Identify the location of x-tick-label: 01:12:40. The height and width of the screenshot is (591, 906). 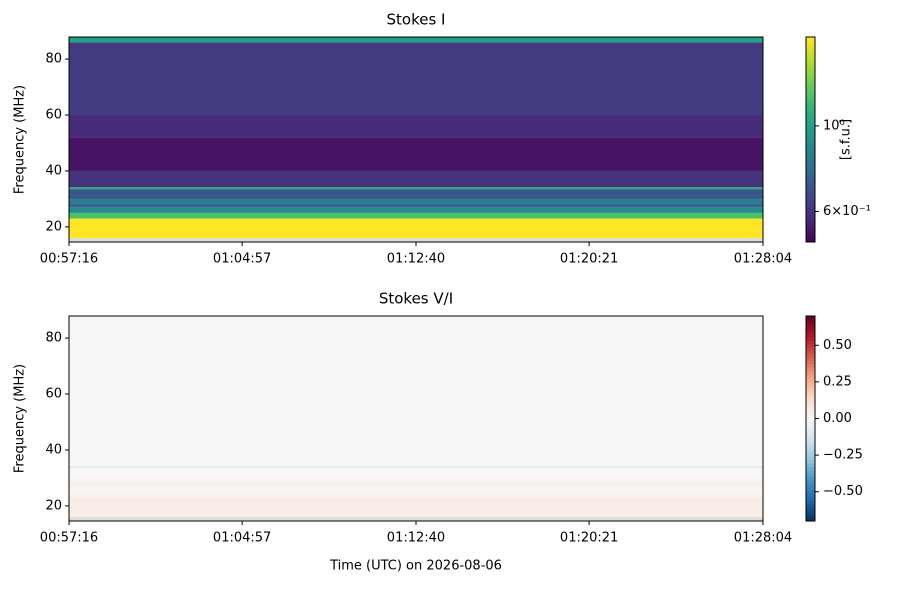
(416, 538).